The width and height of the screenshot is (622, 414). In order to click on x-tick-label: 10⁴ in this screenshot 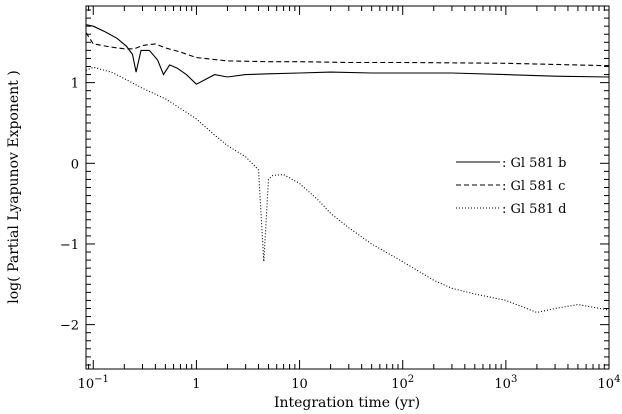, I will do `click(609, 383)`.